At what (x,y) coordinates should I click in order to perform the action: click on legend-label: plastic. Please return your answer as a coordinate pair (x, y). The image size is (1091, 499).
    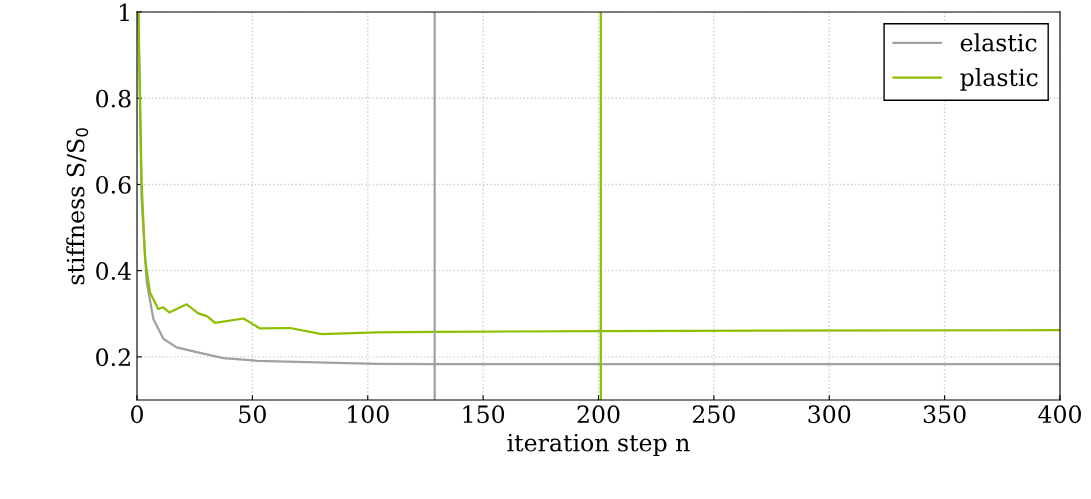
    Looking at the image, I should click on (999, 79).